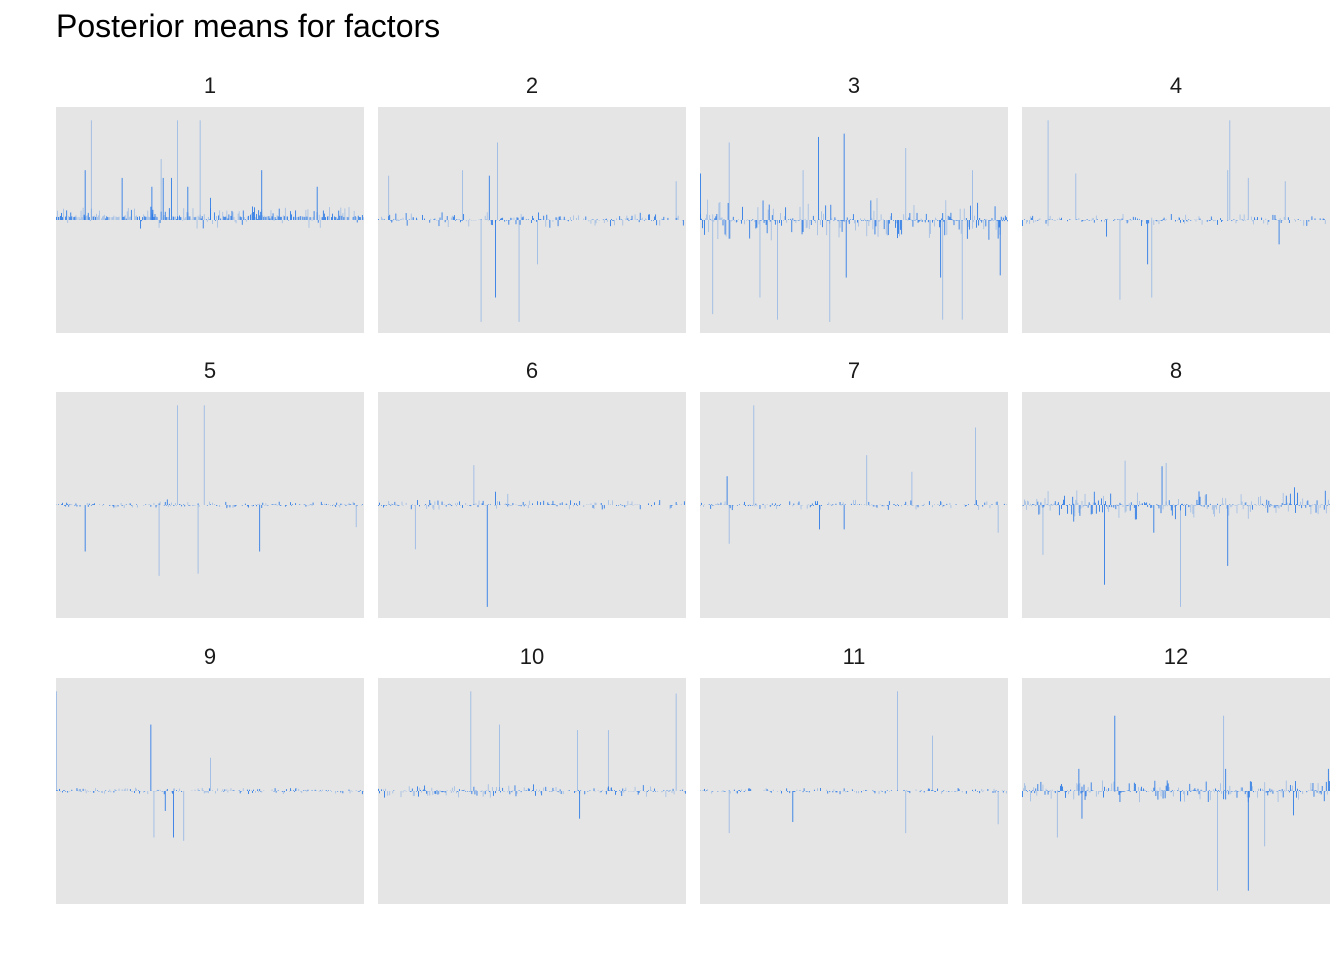  Describe the element at coordinates (532, 85) in the screenshot. I see `strip-label: 2` at that location.